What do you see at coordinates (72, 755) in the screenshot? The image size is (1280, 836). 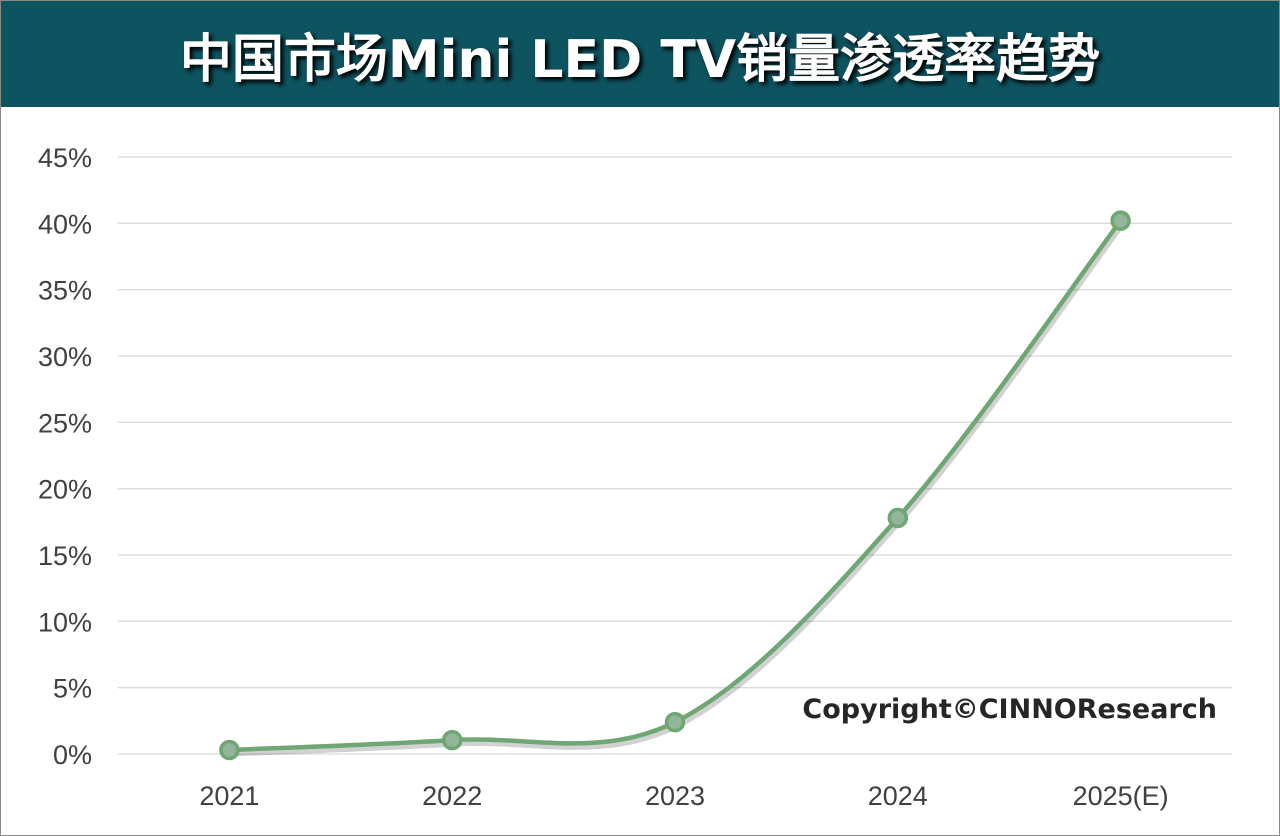 I see `y-tick-label: 0%` at bounding box center [72, 755].